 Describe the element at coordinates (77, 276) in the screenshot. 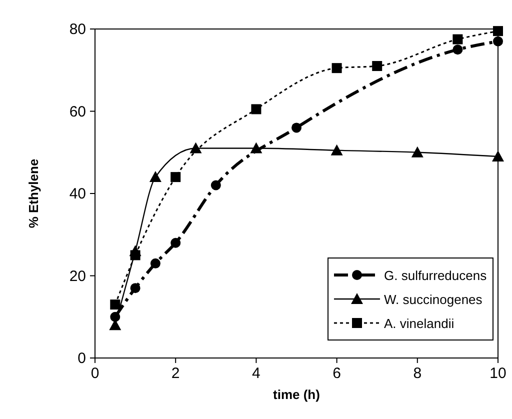

I see `y-tick-label: 20` at that location.